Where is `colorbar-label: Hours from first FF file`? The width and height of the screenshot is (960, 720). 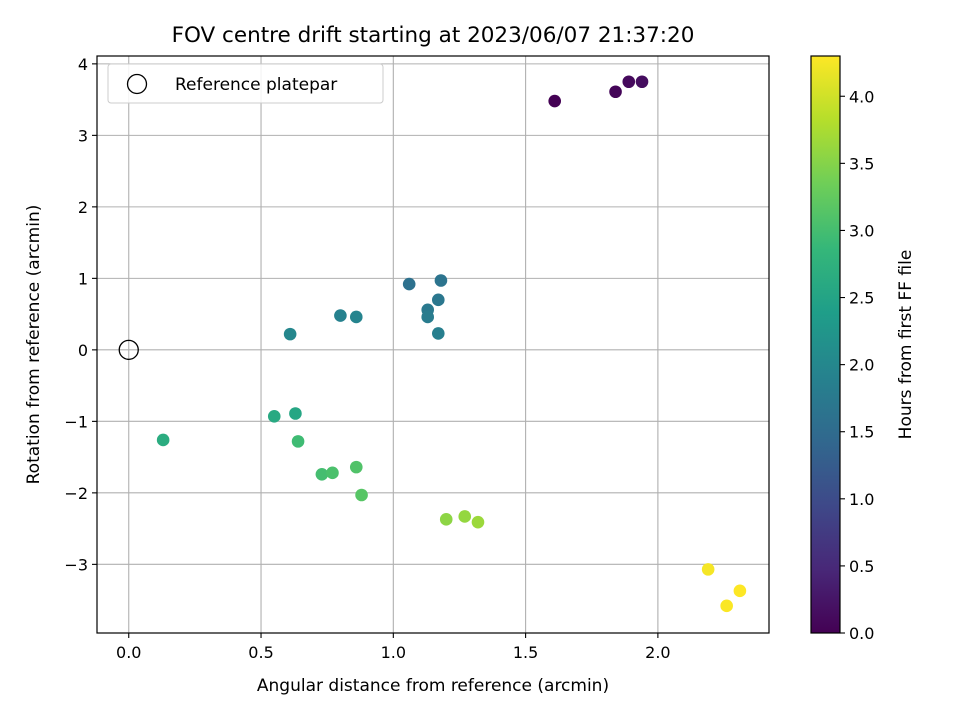
colorbar-label: Hours from first FF file is located at coordinates (906, 345).